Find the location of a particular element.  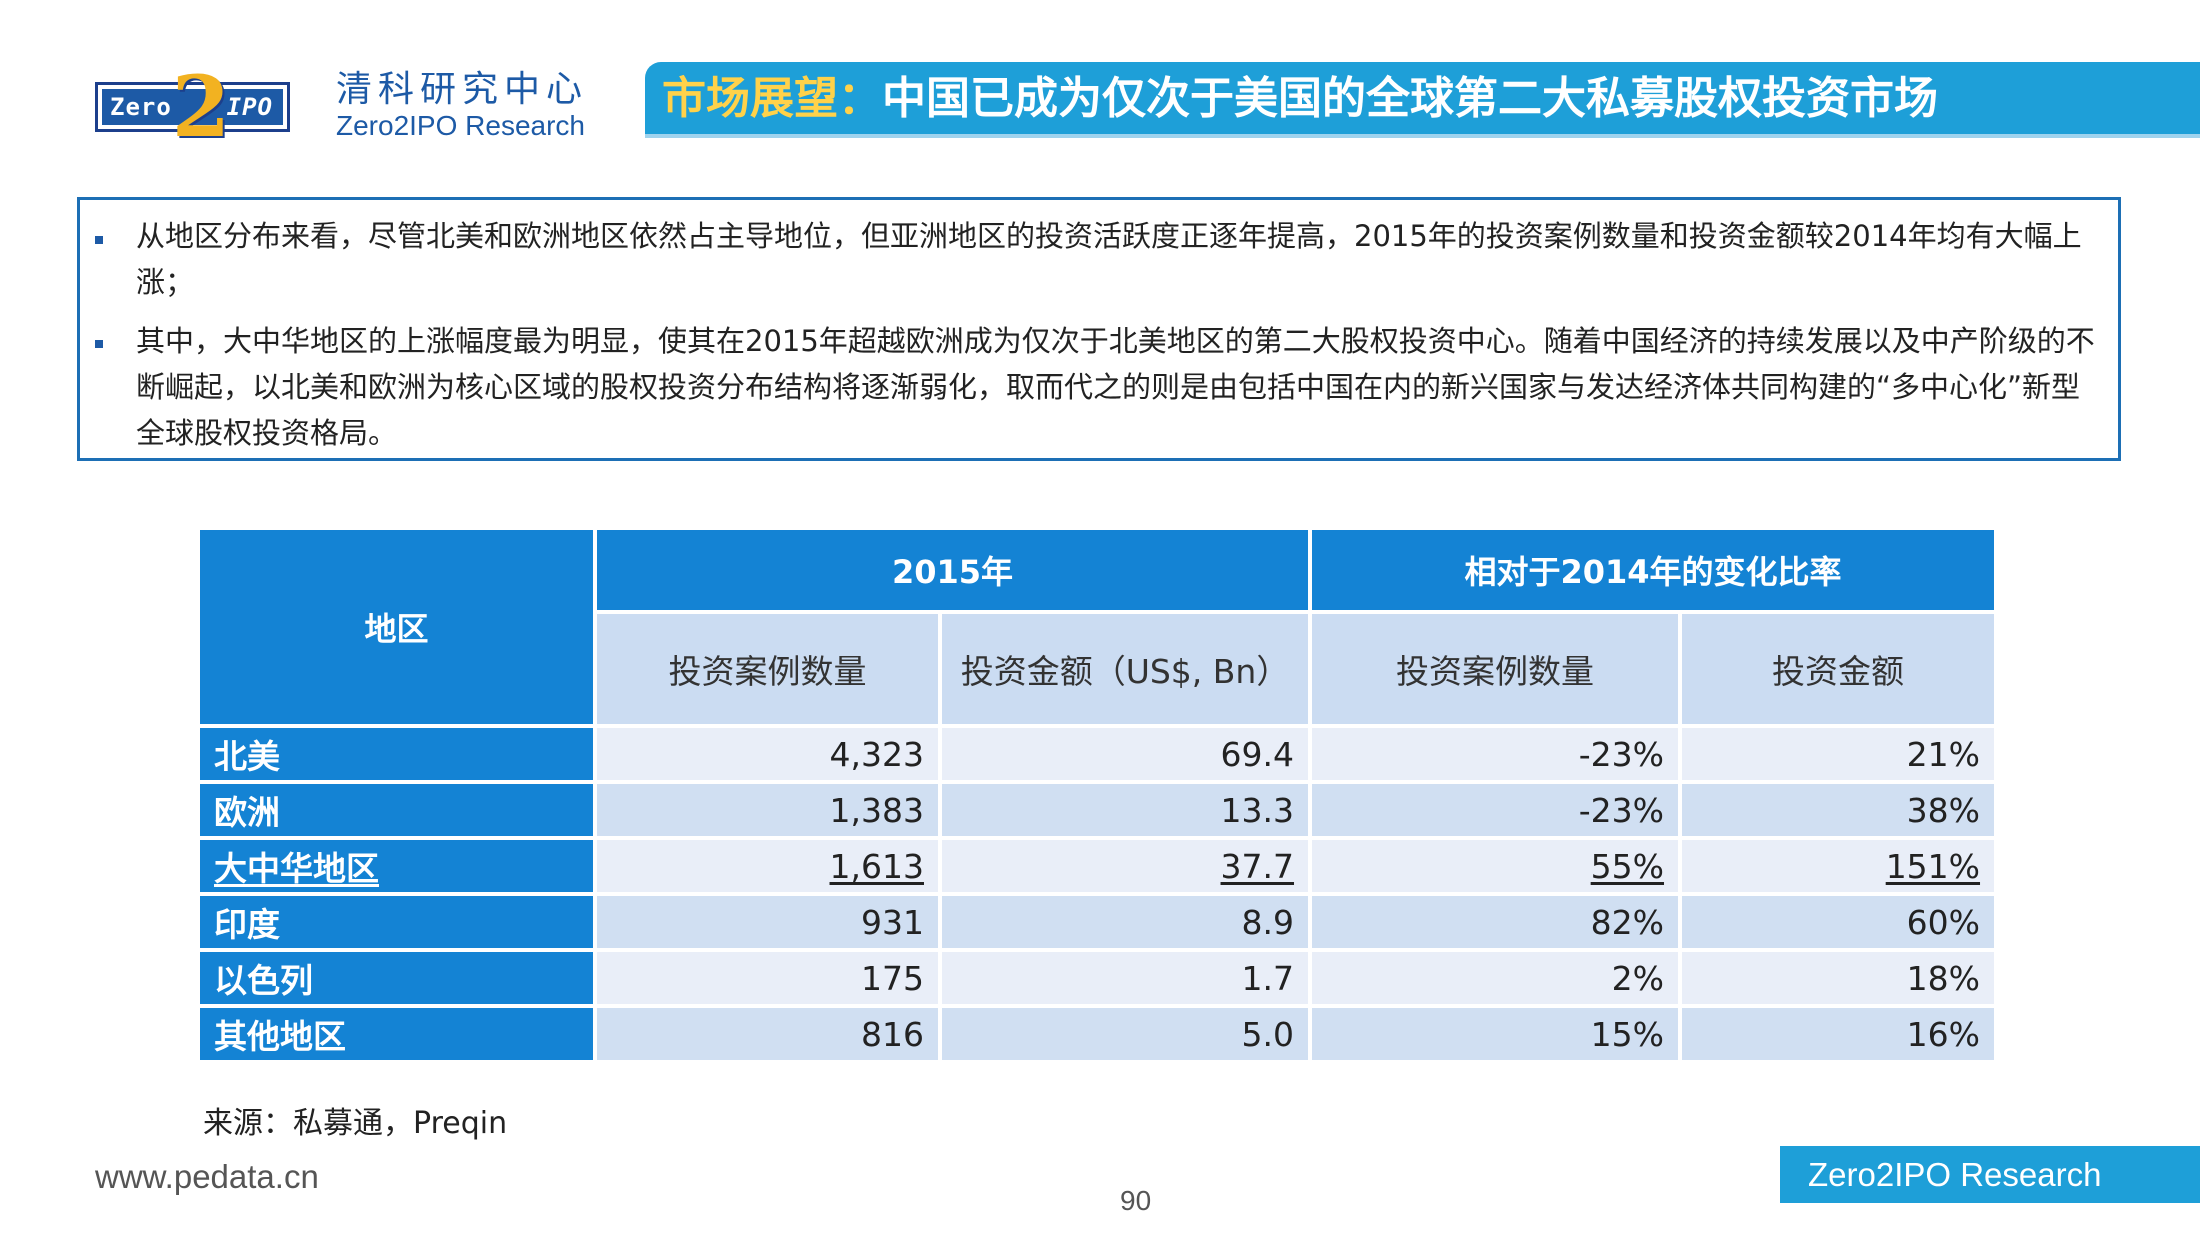

brand-name-chinese: 清科研究中心 is located at coordinates (462, 89).